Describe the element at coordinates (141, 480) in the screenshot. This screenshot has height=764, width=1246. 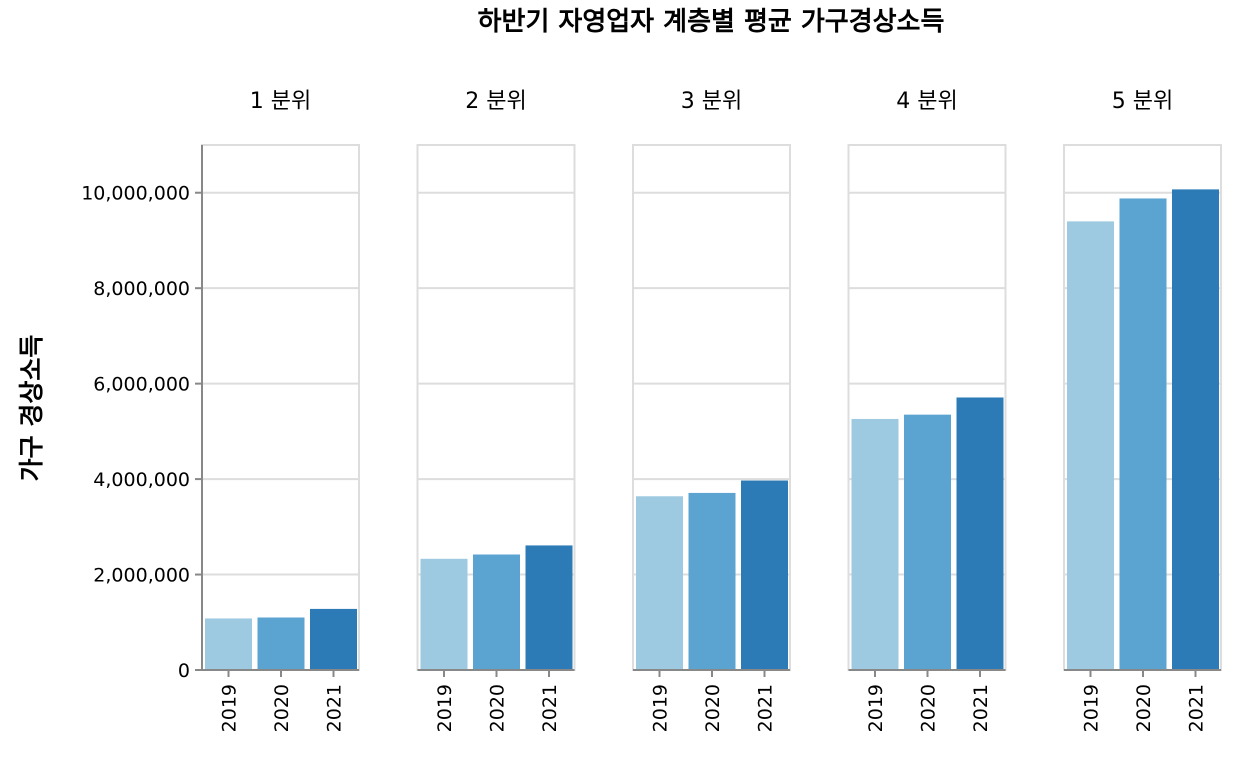
I see `y-tick-label: 4,000,000` at that location.